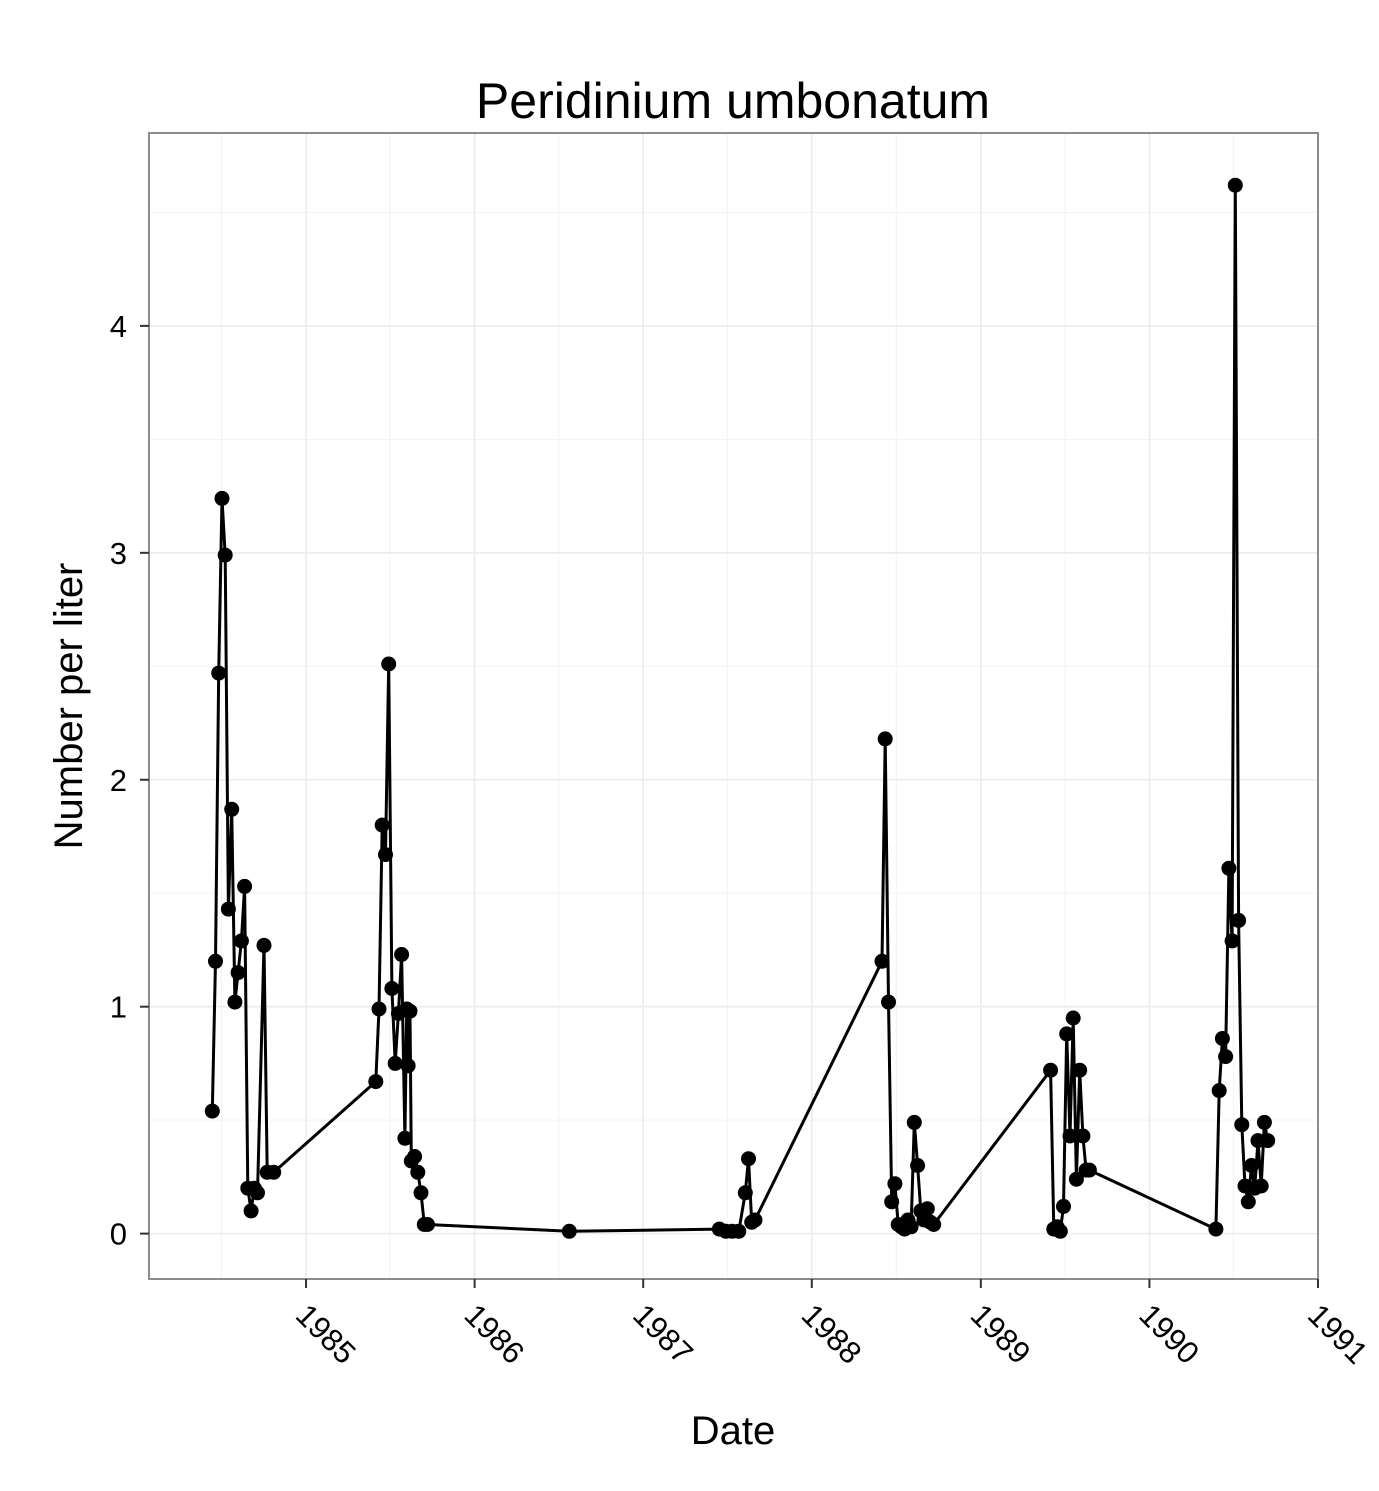 The image size is (1379, 1491). What do you see at coordinates (326, 1334) in the screenshot?
I see `x-tick-label: 1985` at bounding box center [326, 1334].